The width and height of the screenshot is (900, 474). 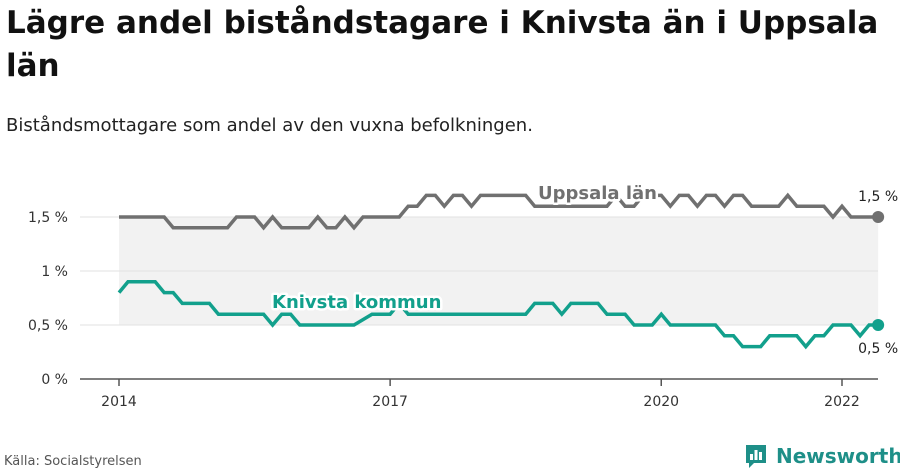 I want to click on x-axis: 2014 2017 2020 2022, so click(x=479, y=394).